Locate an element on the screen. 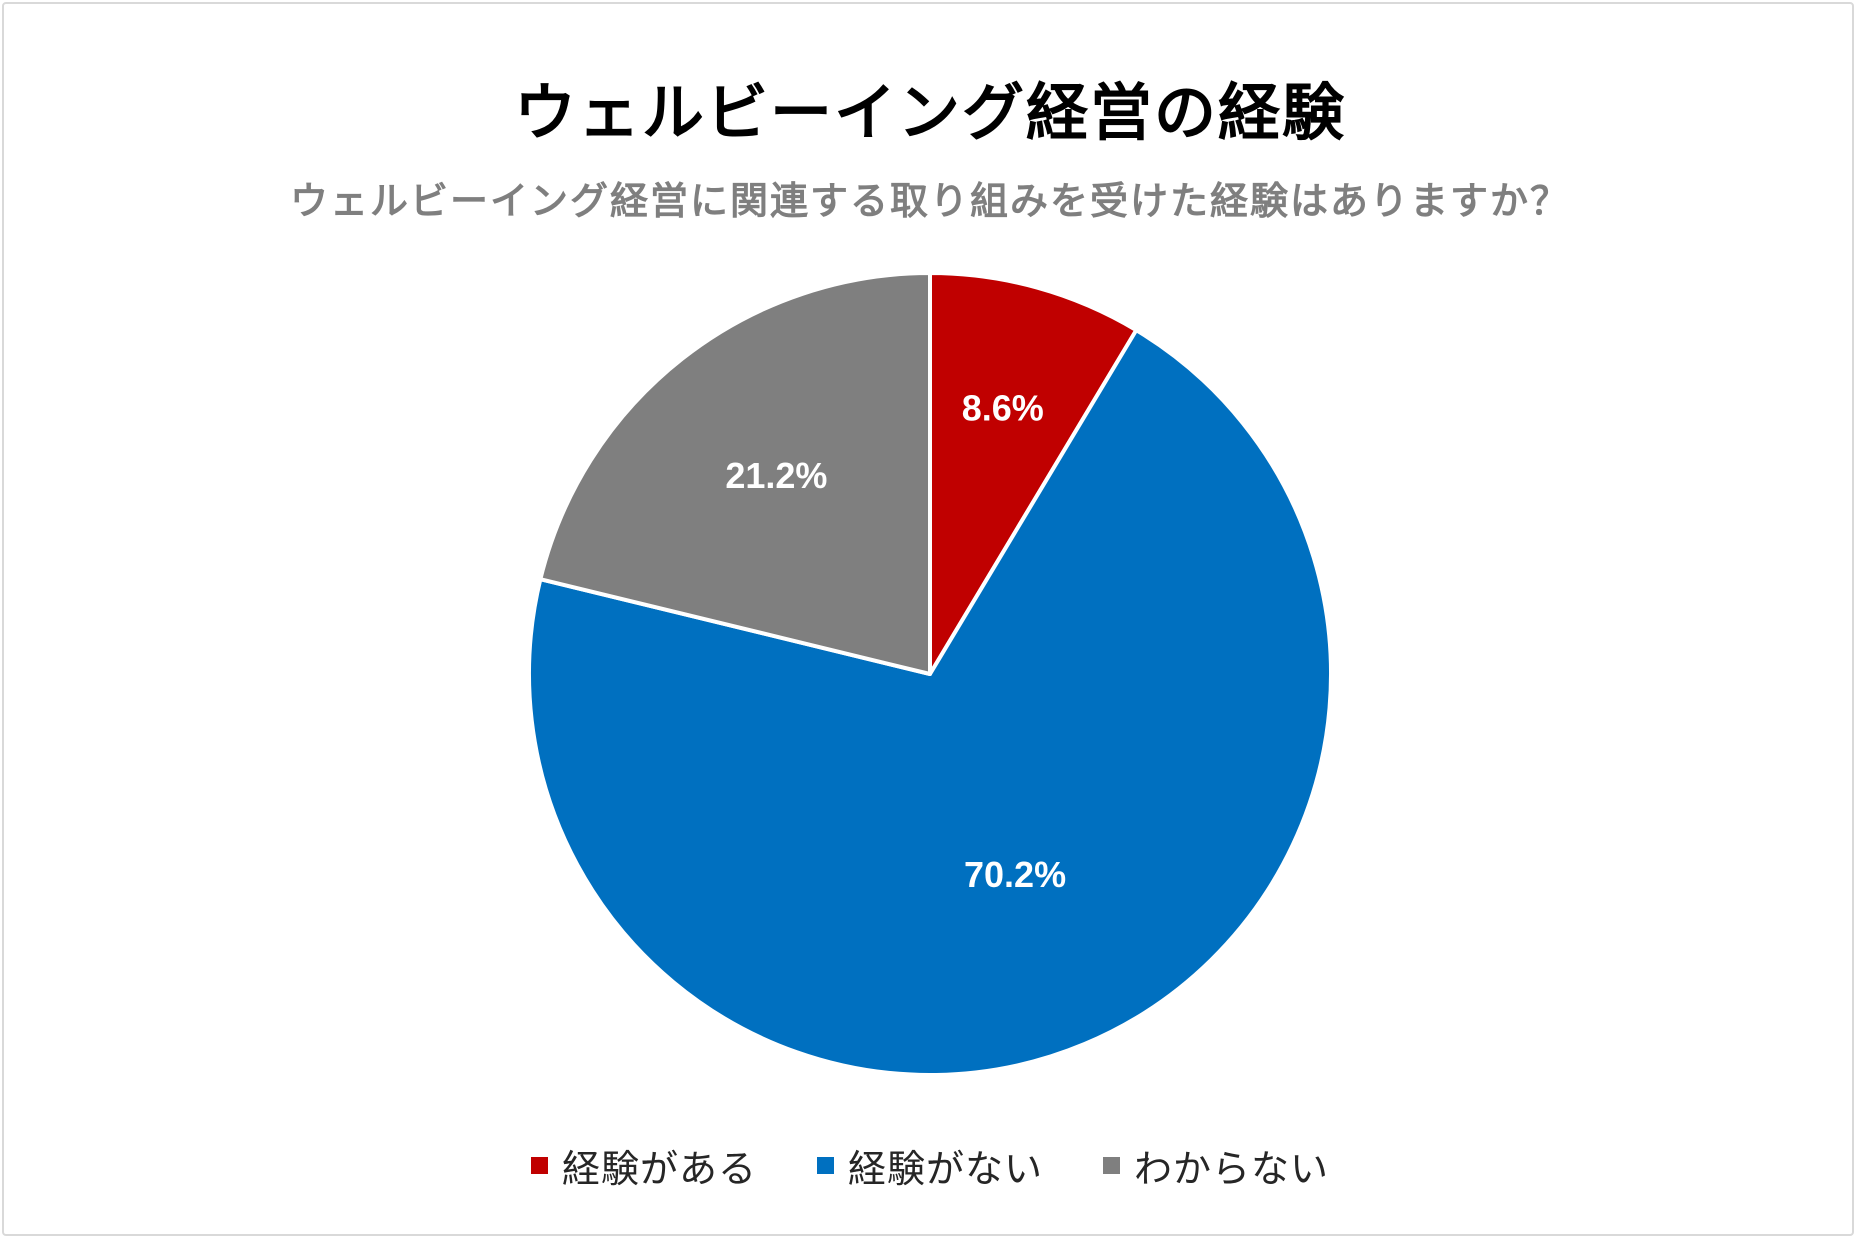  legend-label: 経験がある is located at coordinates (659, 1169).